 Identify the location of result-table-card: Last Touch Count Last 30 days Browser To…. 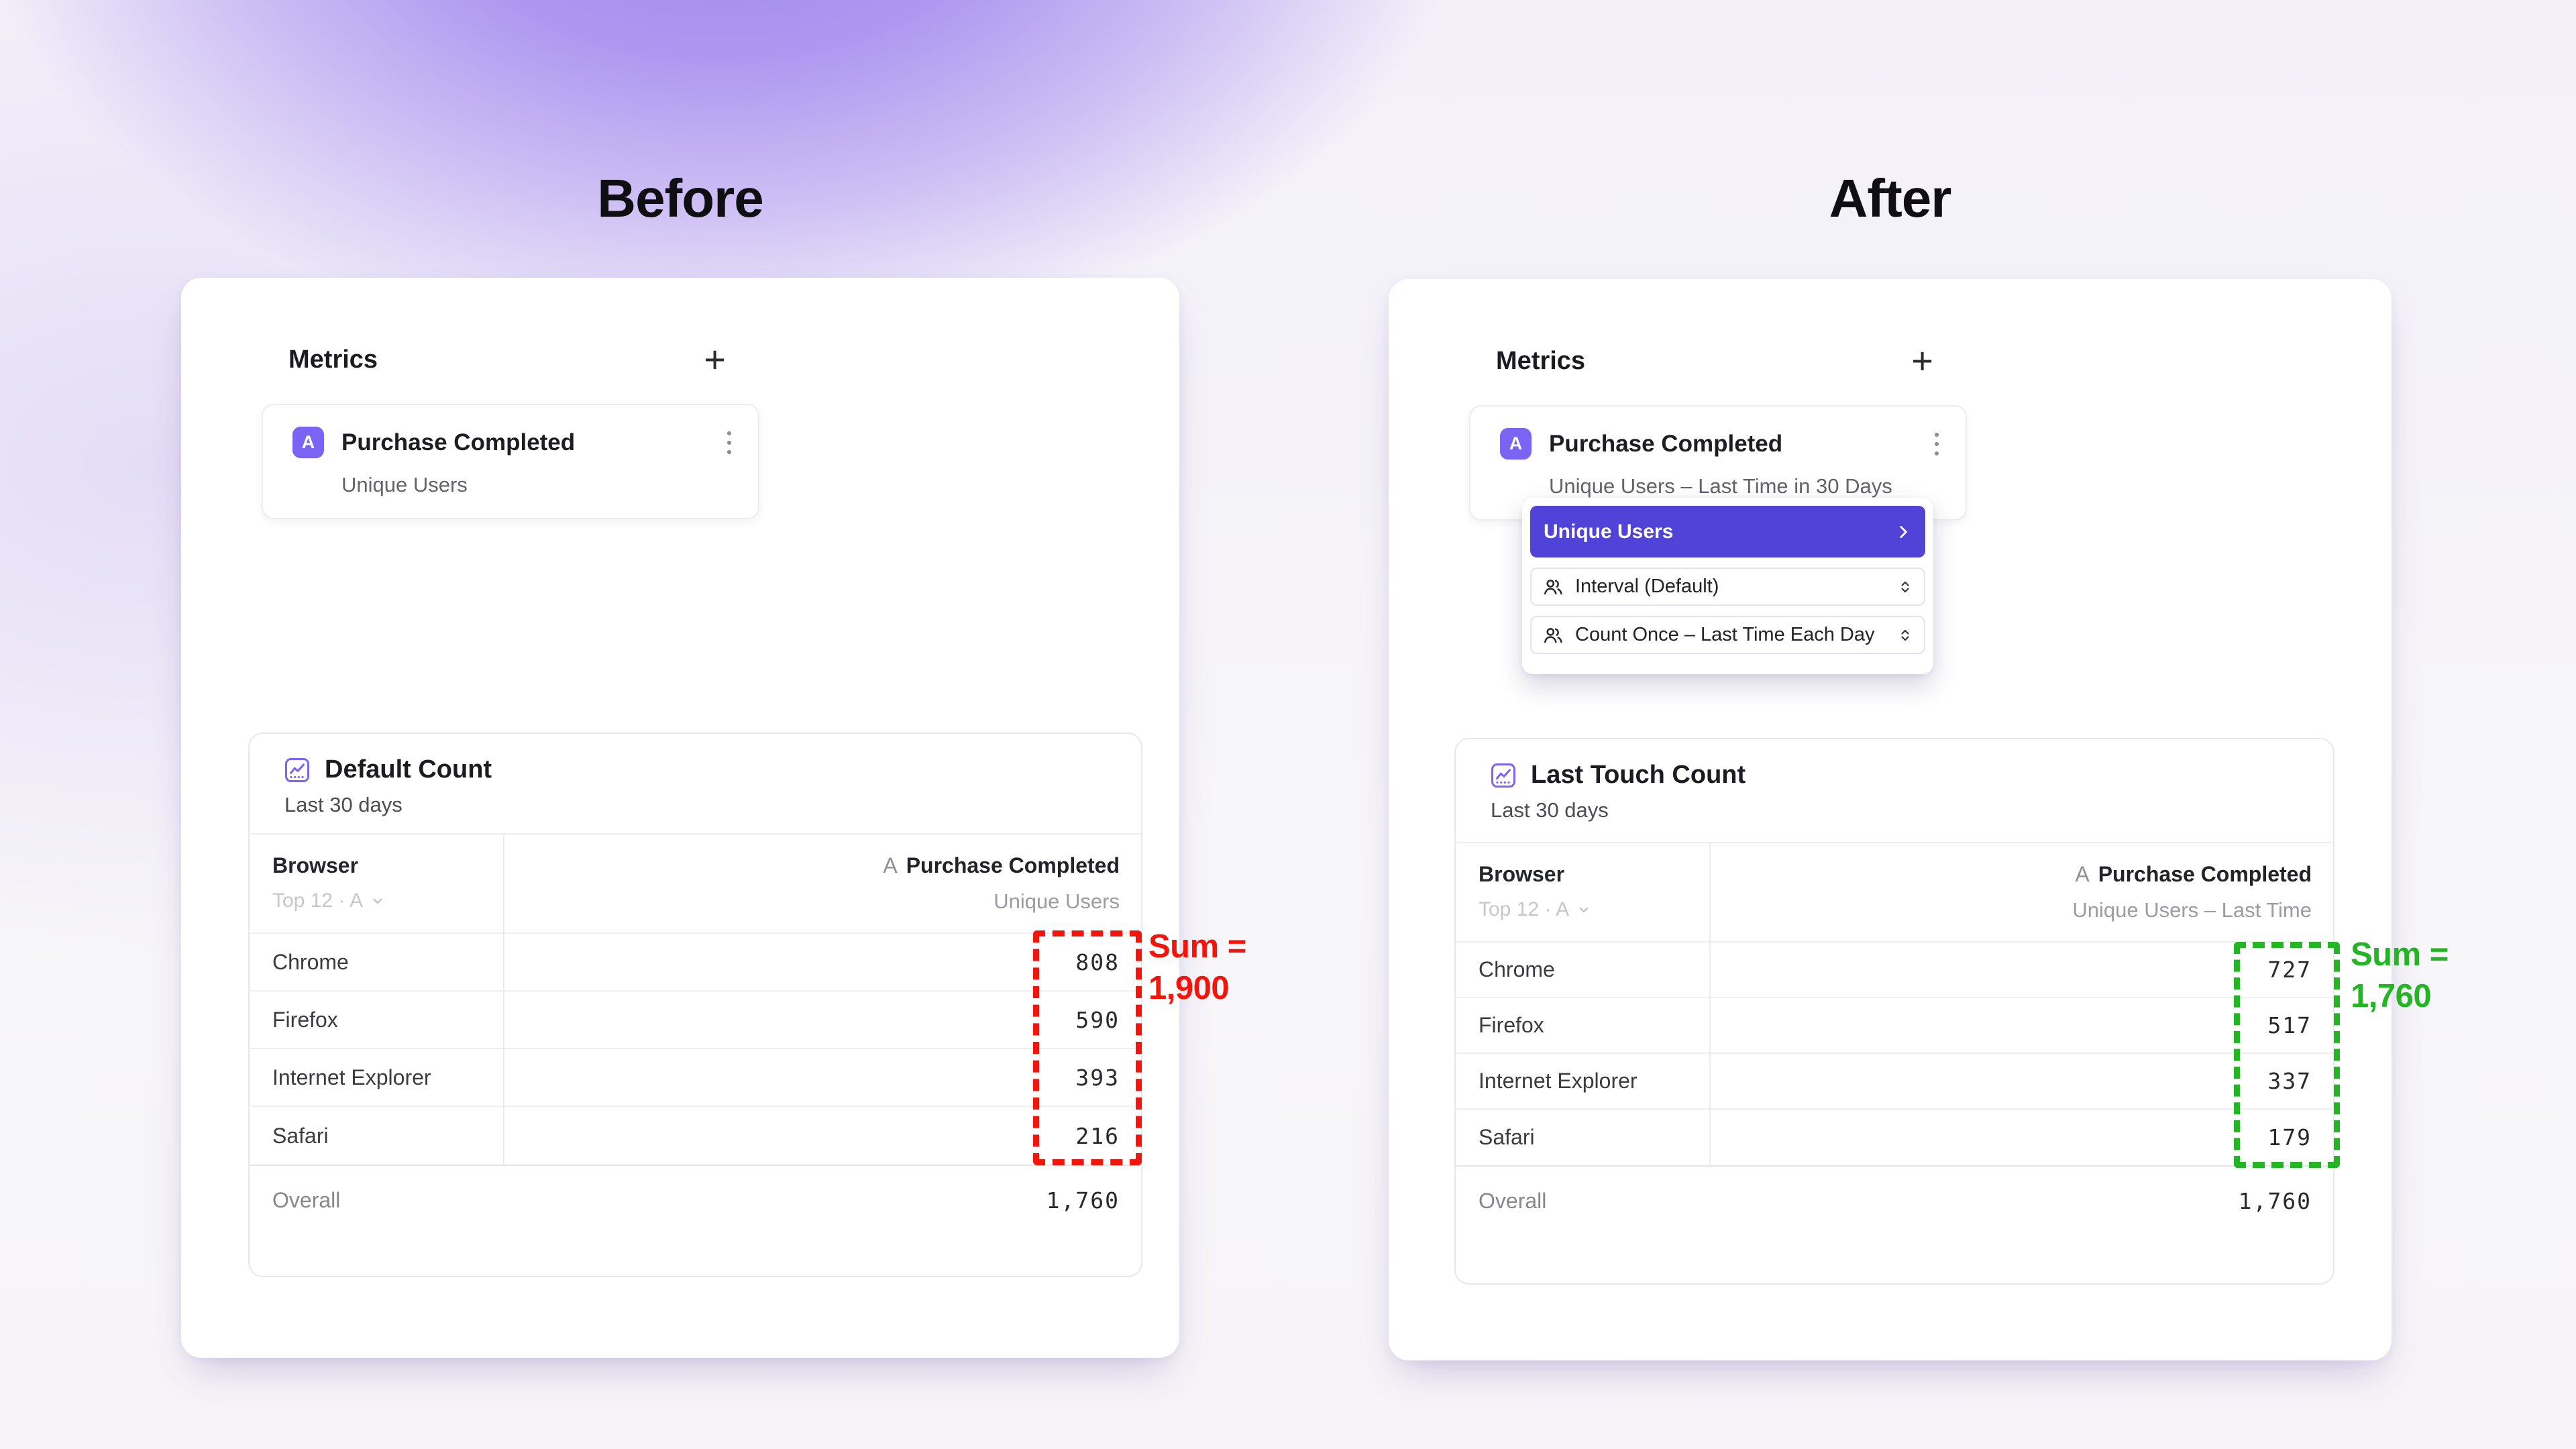
(1894, 1011).